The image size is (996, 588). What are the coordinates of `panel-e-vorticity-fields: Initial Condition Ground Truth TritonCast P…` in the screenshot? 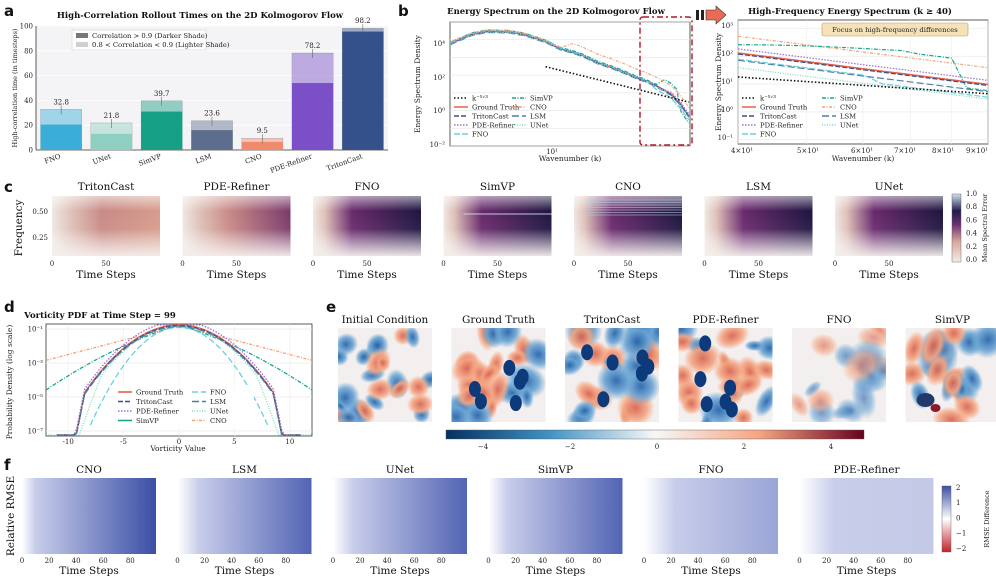 It's located at (667, 368).